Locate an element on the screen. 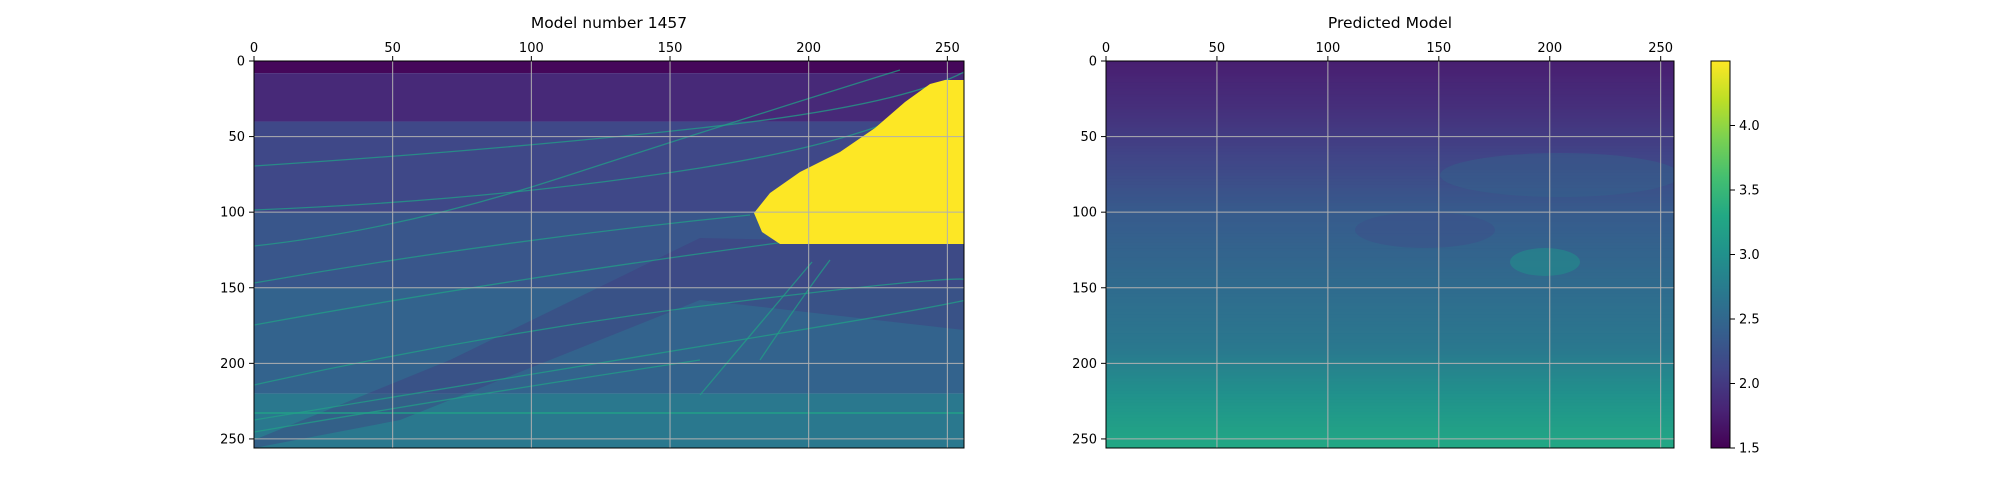 This screenshot has width=2000, height=500. predicted-model-tick-label-x: 50 is located at coordinates (1217, 48).